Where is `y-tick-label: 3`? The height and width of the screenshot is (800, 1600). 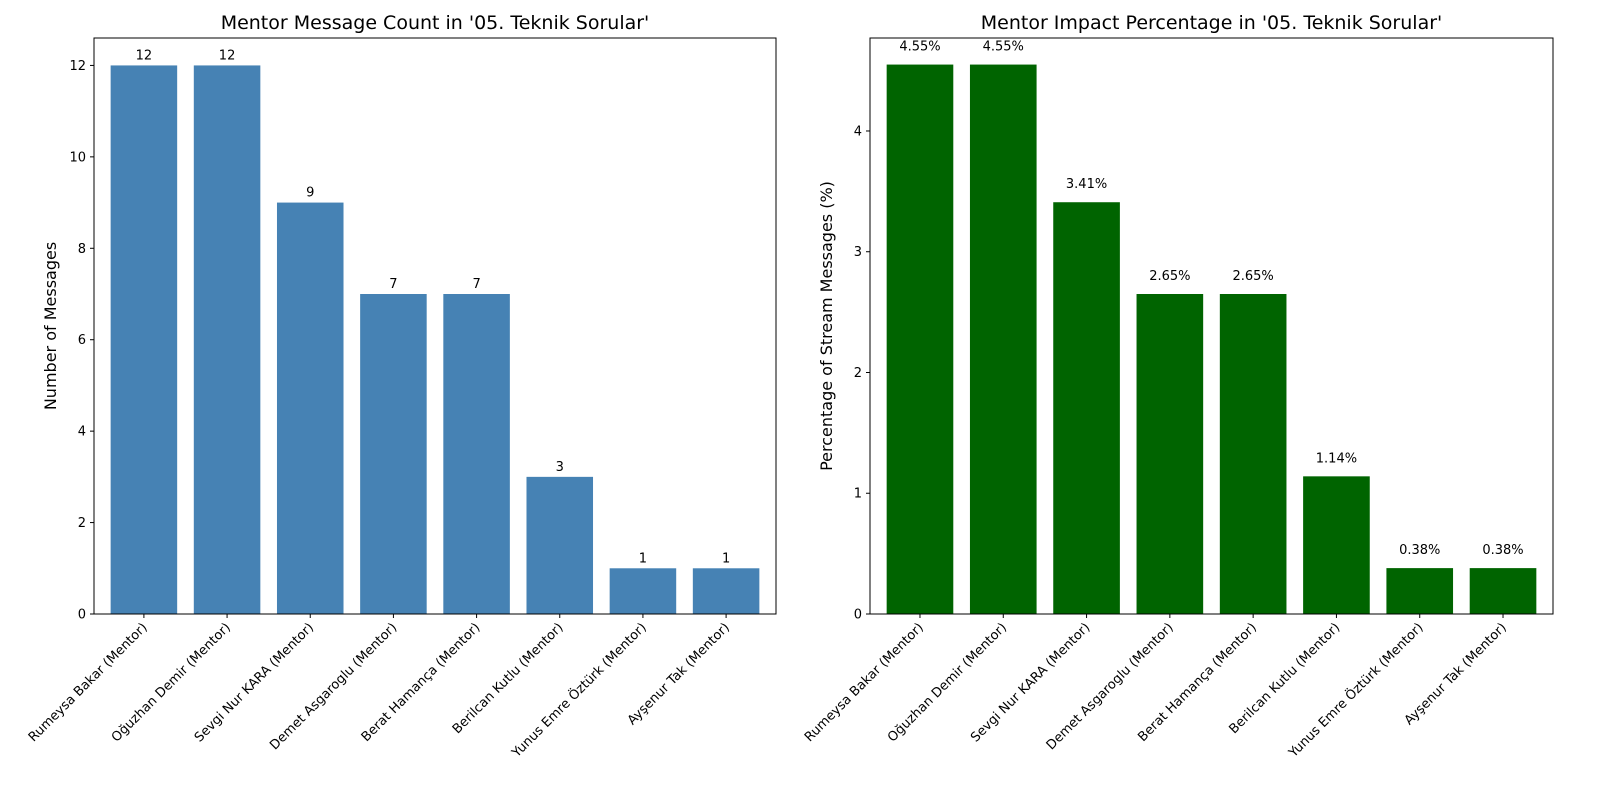
y-tick-label: 3 is located at coordinates (858, 252).